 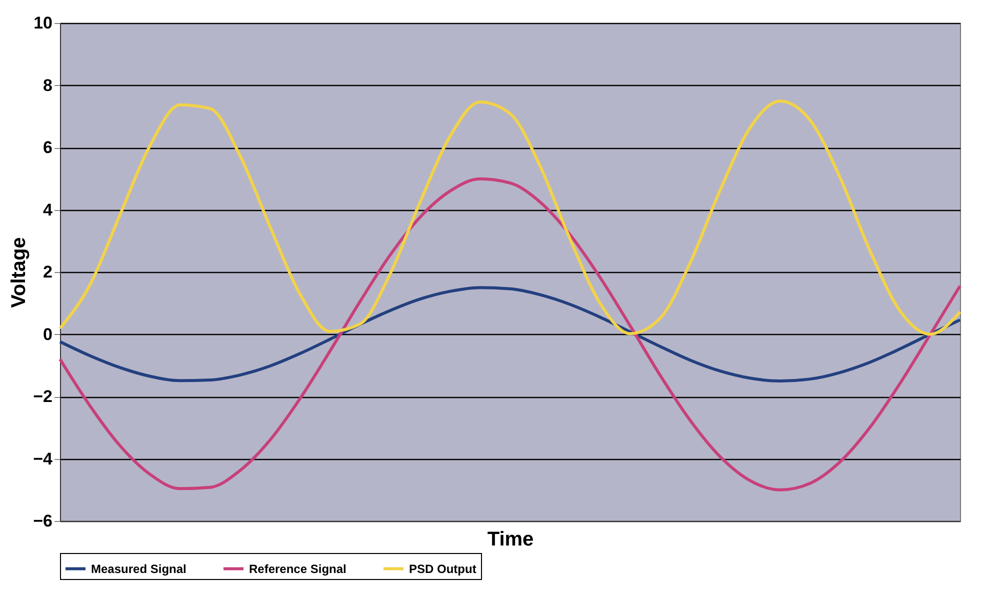 What do you see at coordinates (47, 334) in the screenshot?
I see `y-tick-label: 0` at bounding box center [47, 334].